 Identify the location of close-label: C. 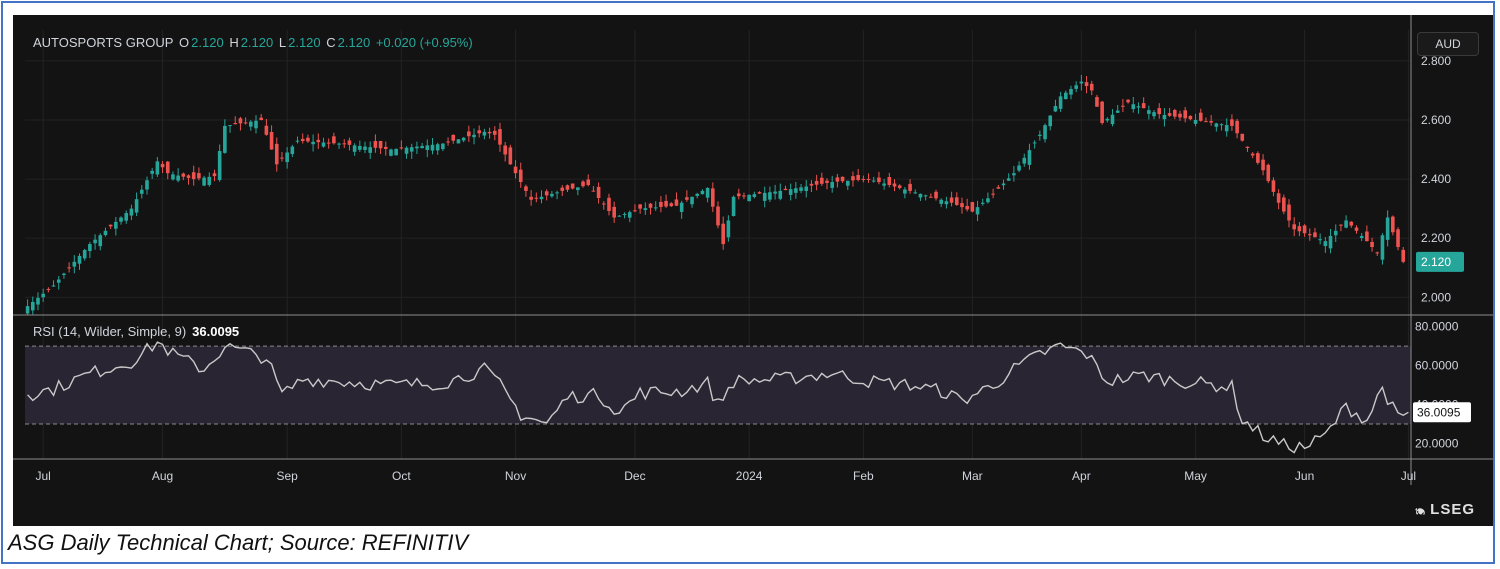
(331, 42).